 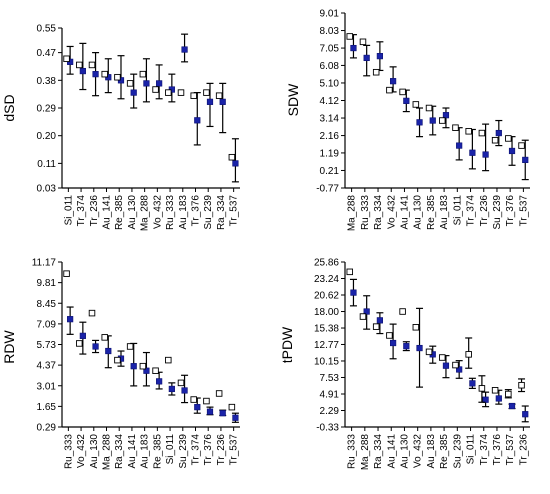 What do you see at coordinates (330, 66) in the screenshot?
I see `y-tick-label: 6.08` at bounding box center [330, 66].